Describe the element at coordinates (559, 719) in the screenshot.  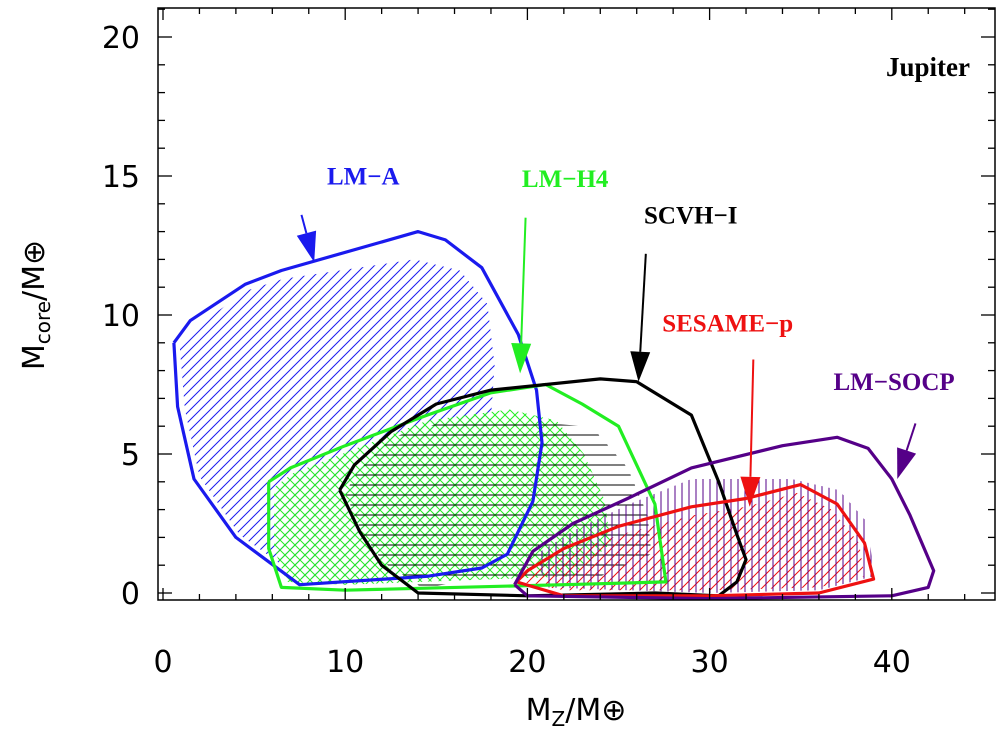
I see `x-axis-label-sub: Z` at that location.